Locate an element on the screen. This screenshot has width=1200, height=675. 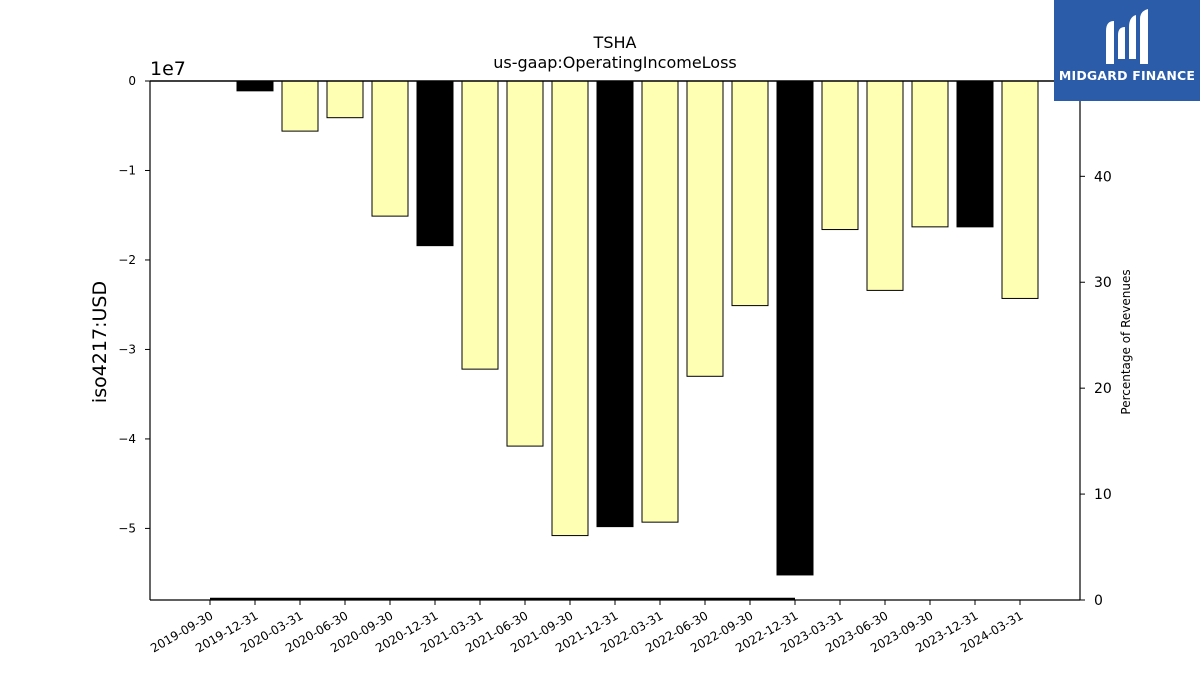
y-tick-label: −5 is located at coordinates (127, 528).